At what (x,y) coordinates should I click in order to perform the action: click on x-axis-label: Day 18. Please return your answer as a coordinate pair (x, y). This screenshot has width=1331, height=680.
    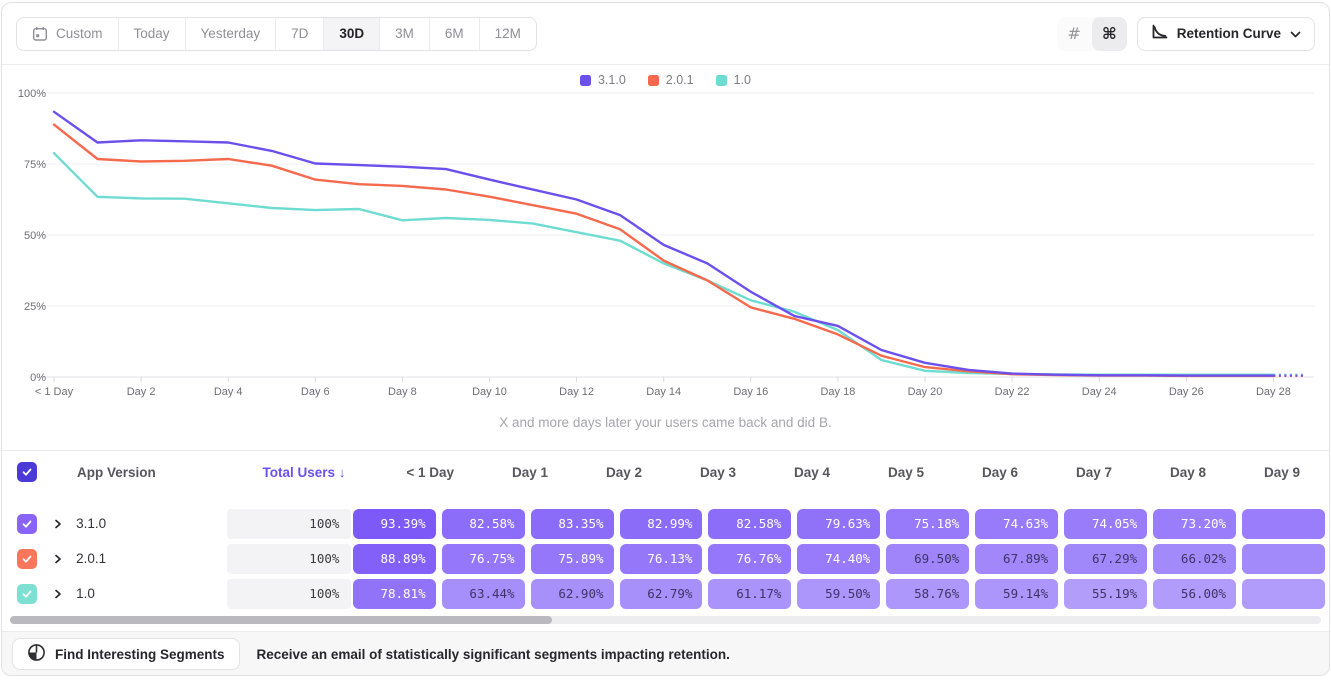
    Looking at the image, I should click on (837, 392).